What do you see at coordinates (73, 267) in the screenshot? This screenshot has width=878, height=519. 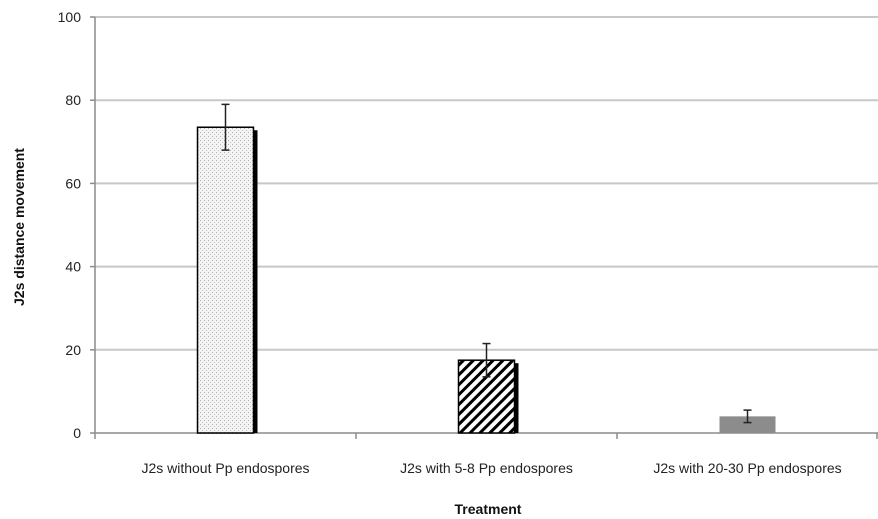 I see `y-tick-label: 40` at bounding box center [73, 267].